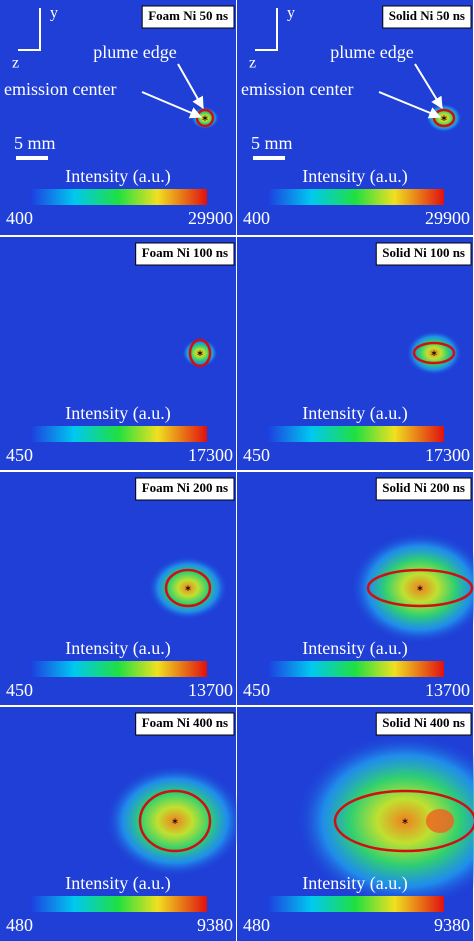 This screenshot has height=941, width=474. What do you see at coordinates (118, 588) in the screenshot?
I see `panel: ∗ Foam Ni 200 ns Intensity (a.u.) 450 13700` at bounding box center [118, 588].